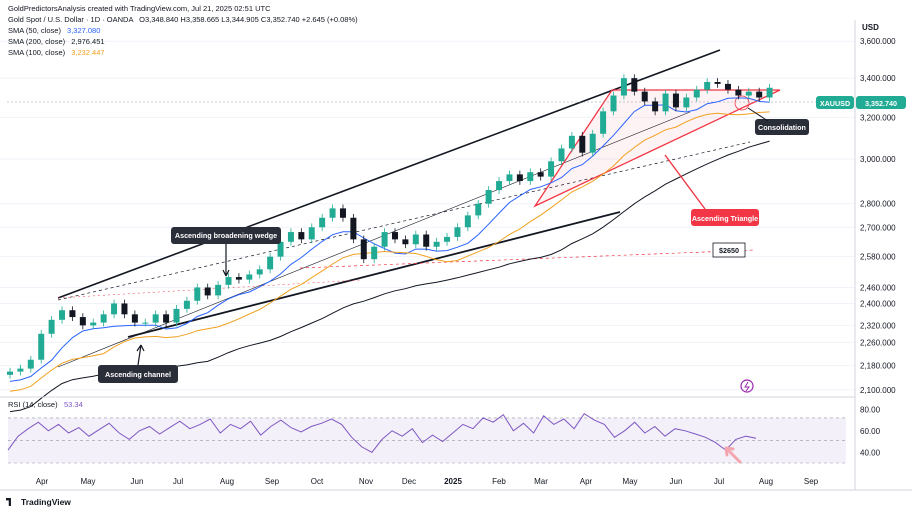  Describe the element at coordinates (226, 235) in the screenshot. I see `wedge-label: Ascending broadening wedge` at that location.